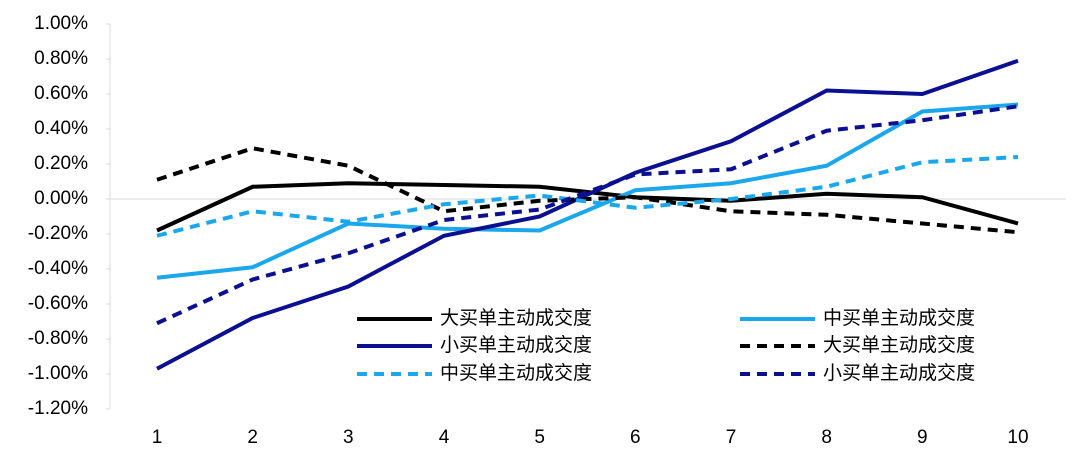 This screenshot has height=462, width=1074. What do you see at coordinates (157, 437) in the screenshot?
I see `x-tick-label: 1` at bounding box center [157, 437].